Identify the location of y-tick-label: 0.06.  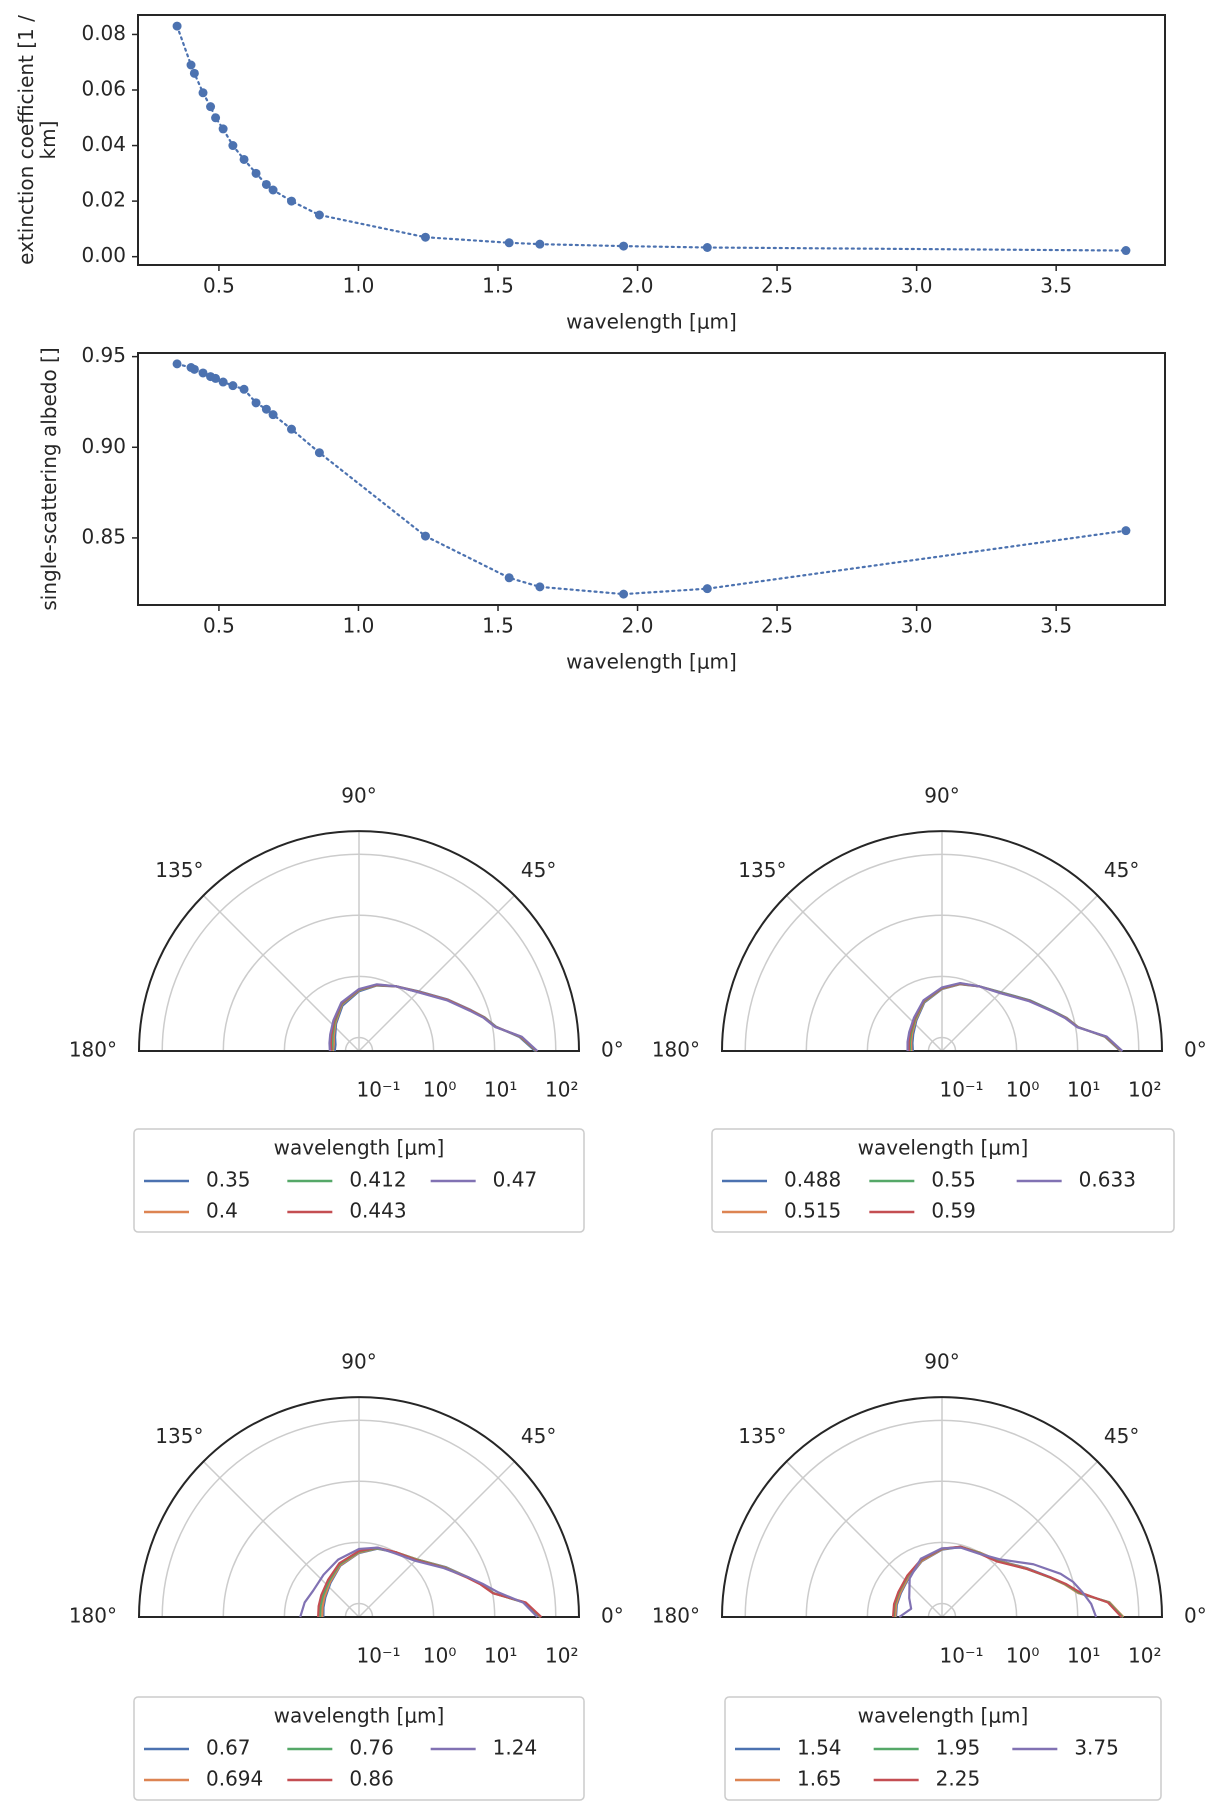
(103, 89).